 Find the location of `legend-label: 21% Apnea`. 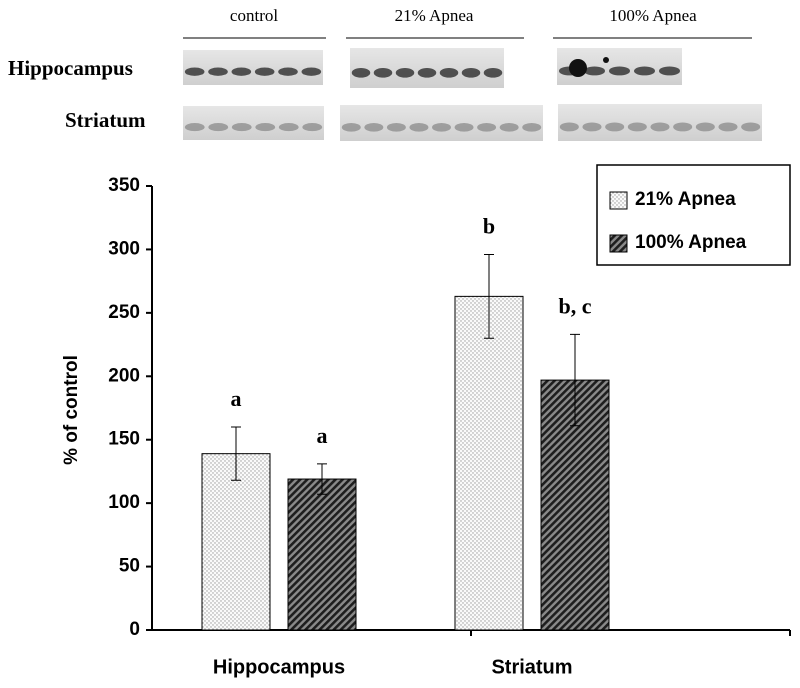

legend-label: 21% Apnea is located at coordinates (685, 199).